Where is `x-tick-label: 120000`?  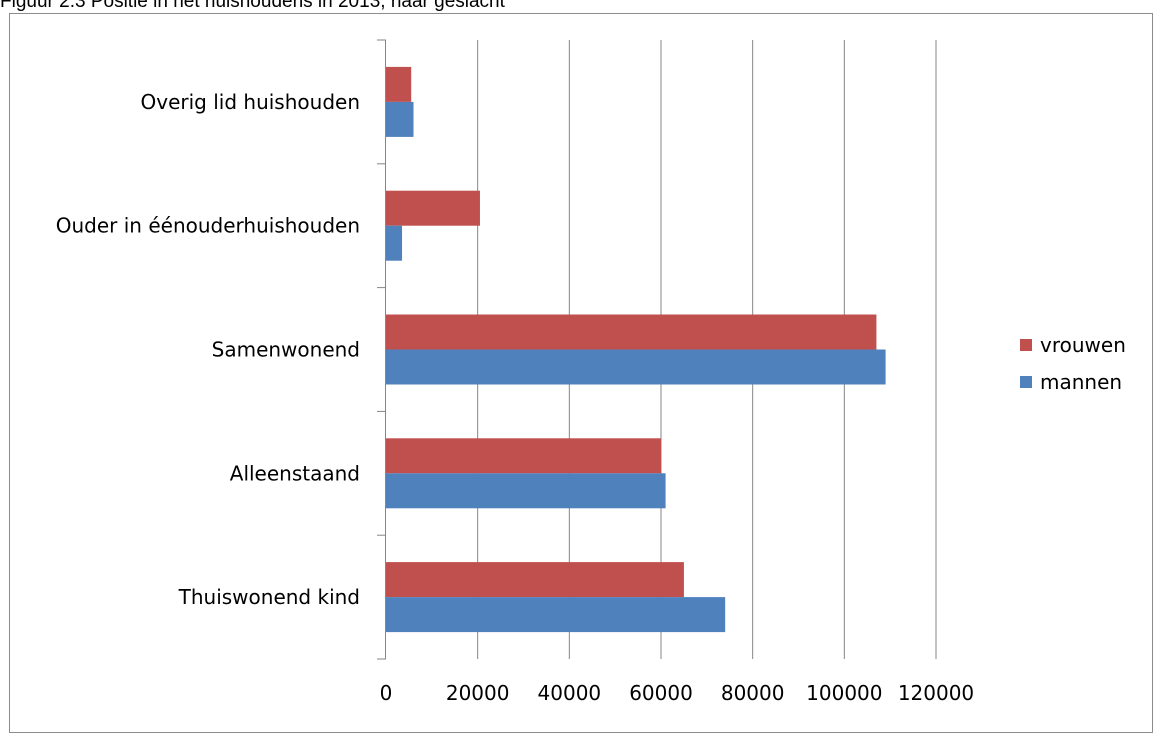
x-tick-label: 120000 is located at coordinates (936, 693).